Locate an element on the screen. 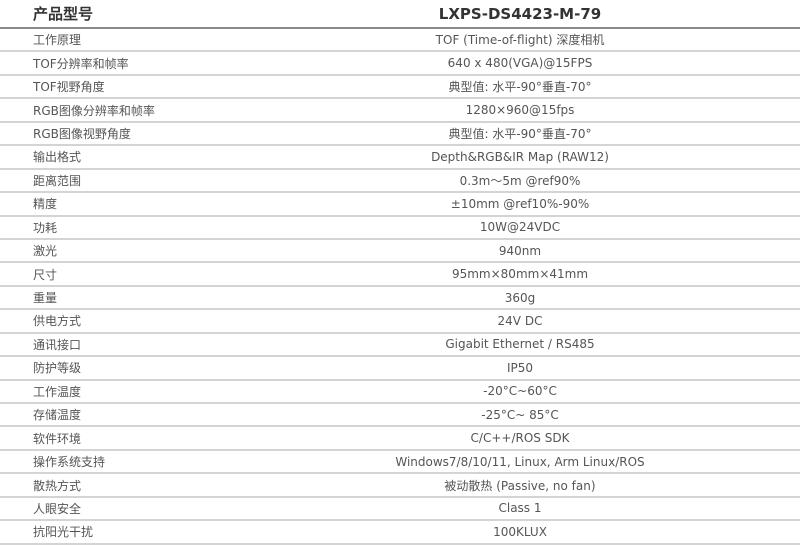  table-row: 存储温度 -25°C~ 85°C is located at coordinates (400, 416).